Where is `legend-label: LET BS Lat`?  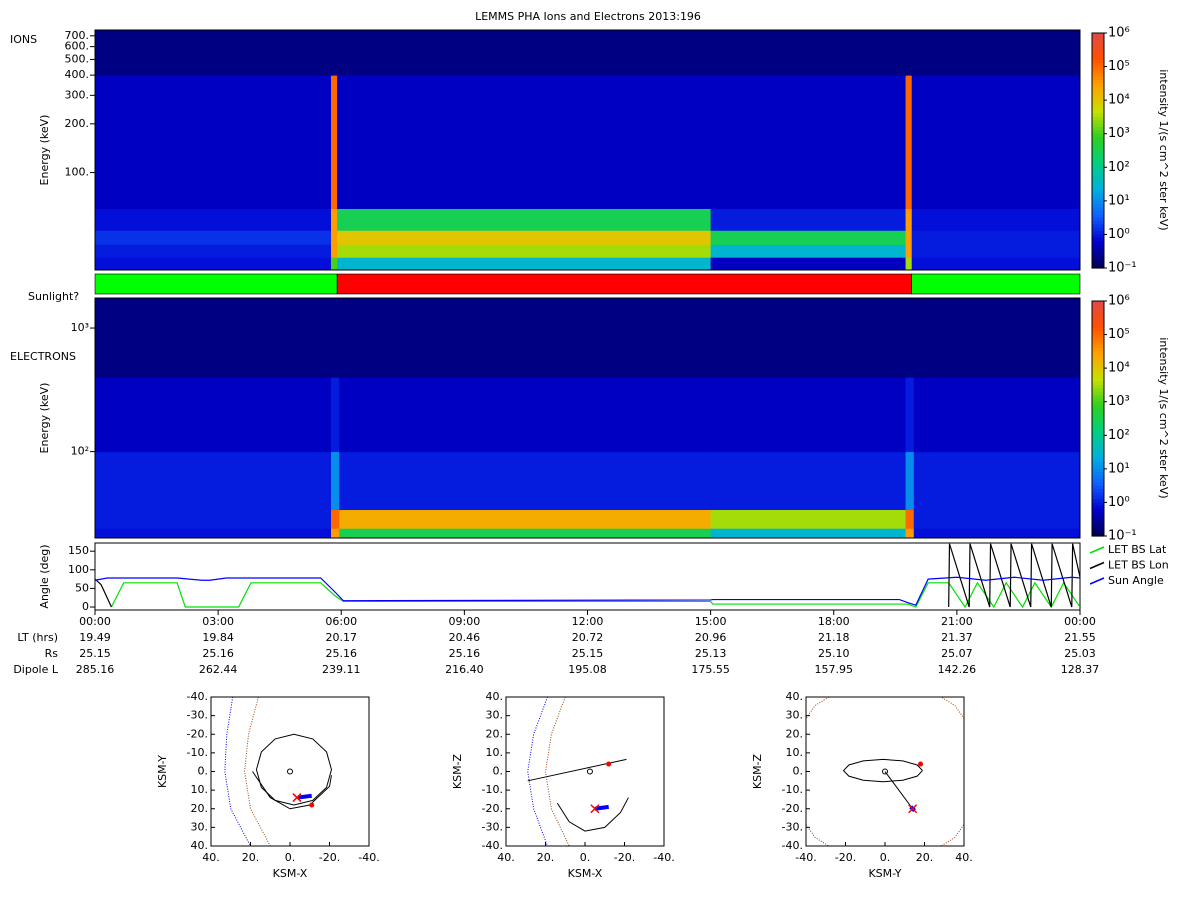
legend-label: LET BS Lat is located at coordinates (1137, 549).